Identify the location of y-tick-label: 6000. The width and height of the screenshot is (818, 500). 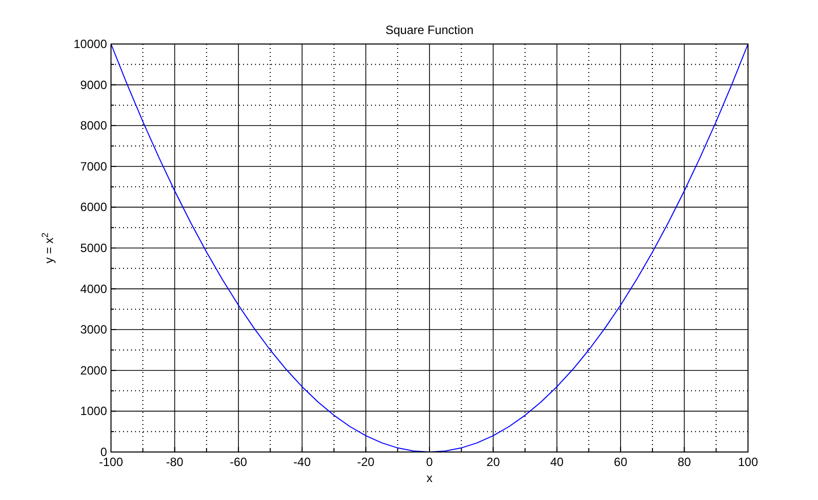
(94, 207).